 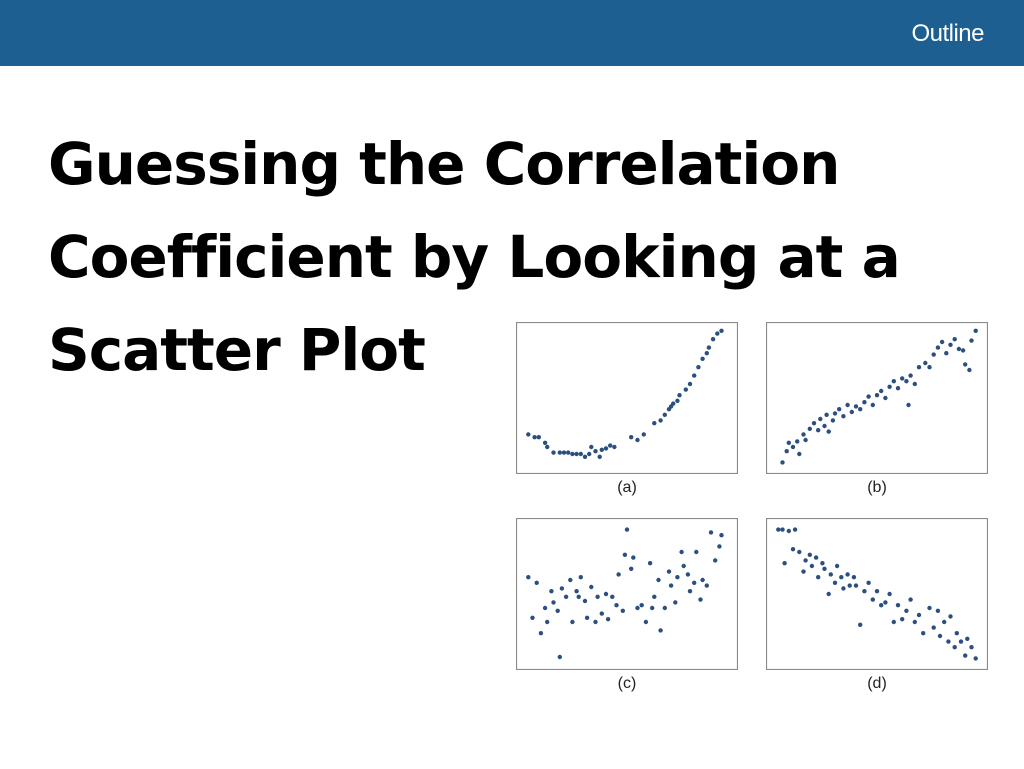 I want to click on scatter-plot-d: (d), so click(x=877, y=605).